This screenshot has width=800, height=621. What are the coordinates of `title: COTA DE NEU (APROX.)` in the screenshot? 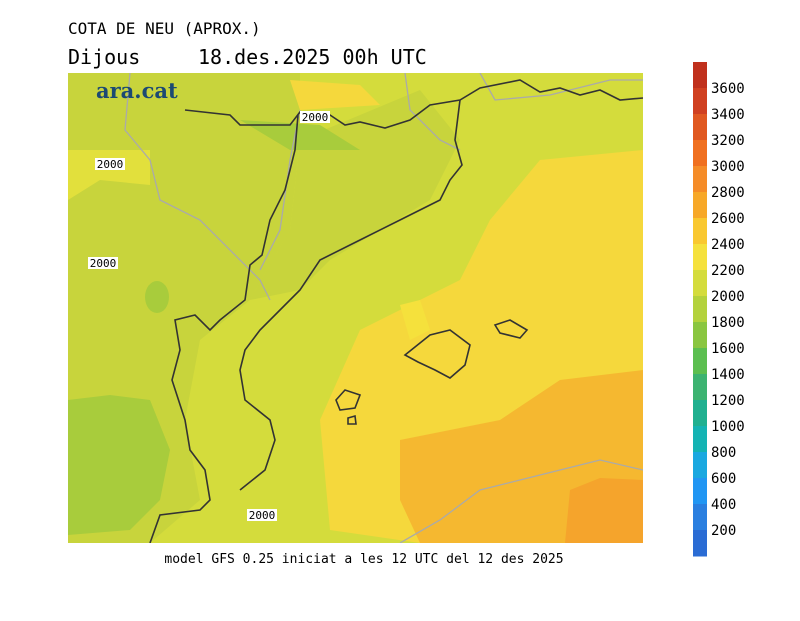 It's located at (164, 28).